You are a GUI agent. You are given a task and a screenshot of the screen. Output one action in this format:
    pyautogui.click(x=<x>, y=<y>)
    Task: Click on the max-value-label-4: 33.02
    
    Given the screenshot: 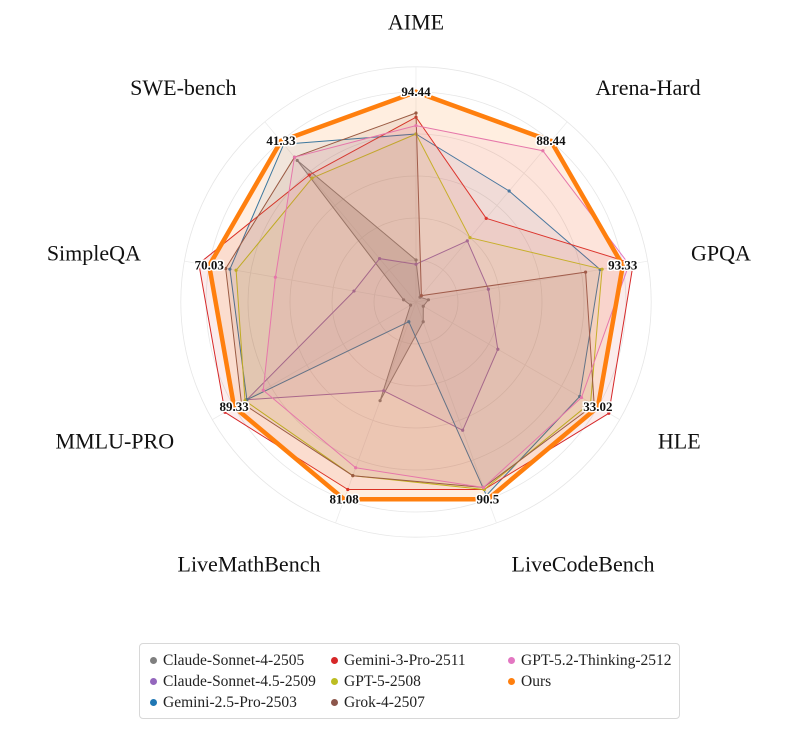 What is the action you would take?
    pyautogui.click(x=597, y=406)
    